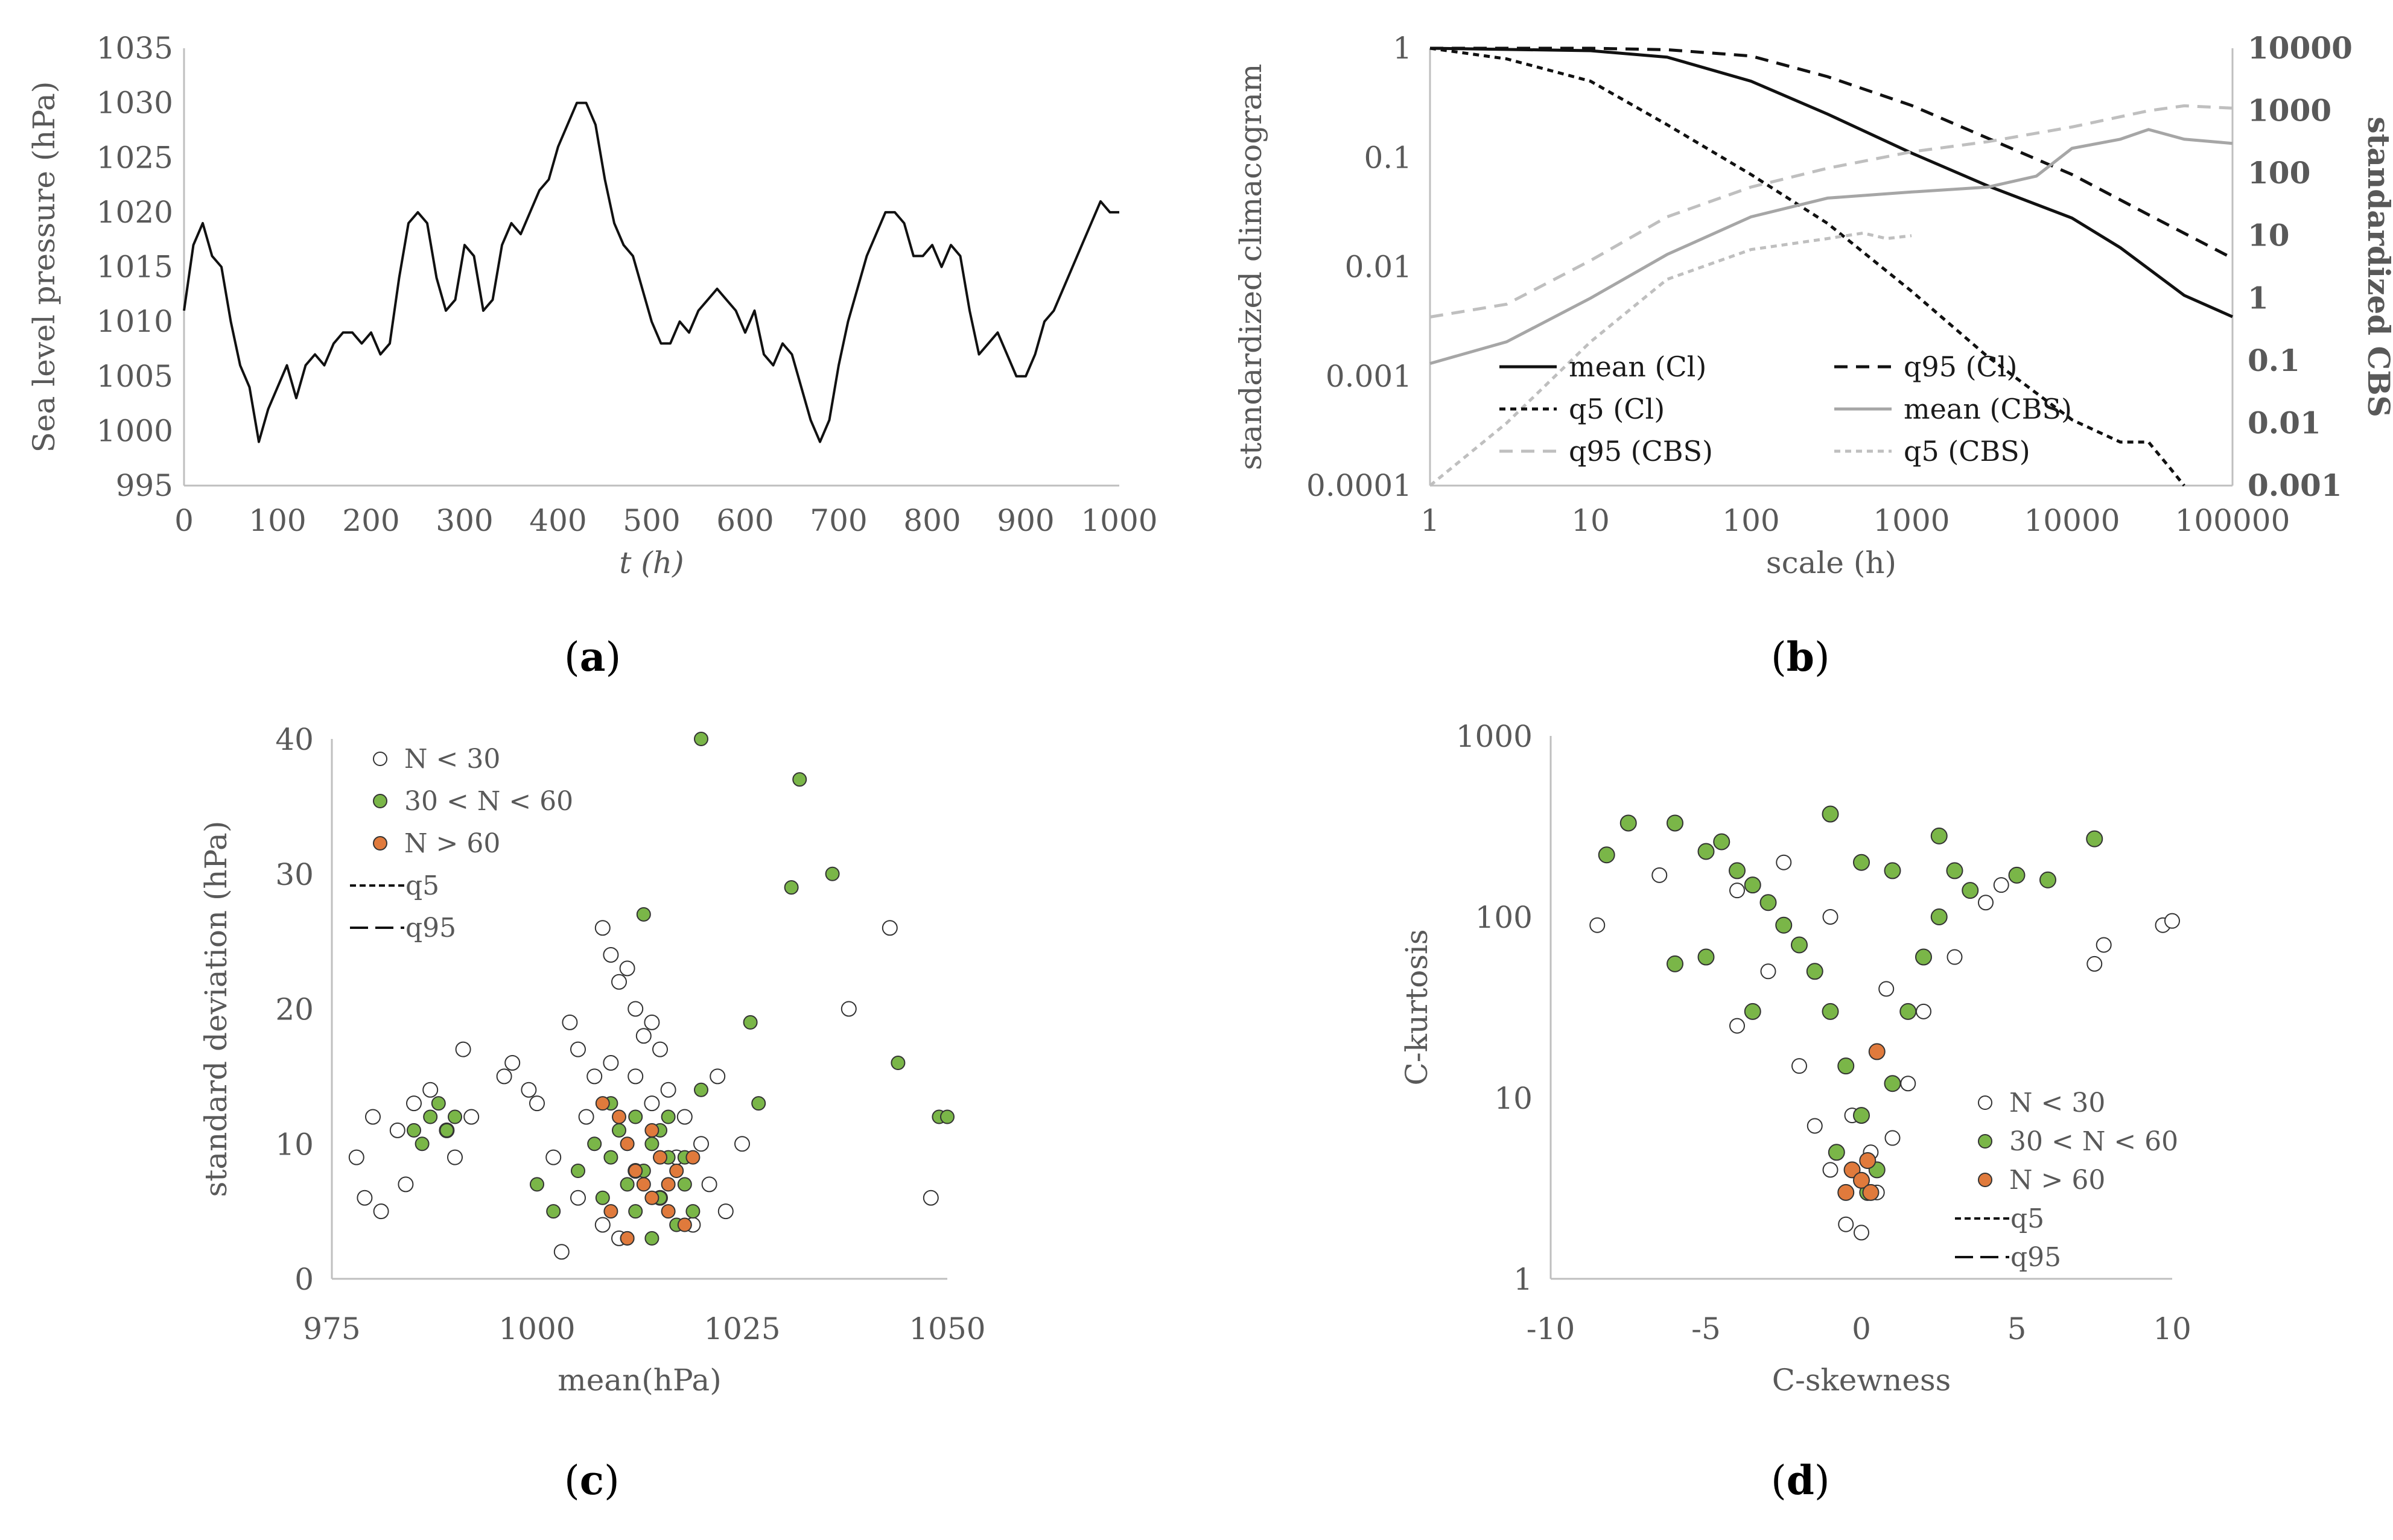  Describe the element at coordinates (2232, 520) in the screenshot. I see `x-tick-label: 100000` at that location.